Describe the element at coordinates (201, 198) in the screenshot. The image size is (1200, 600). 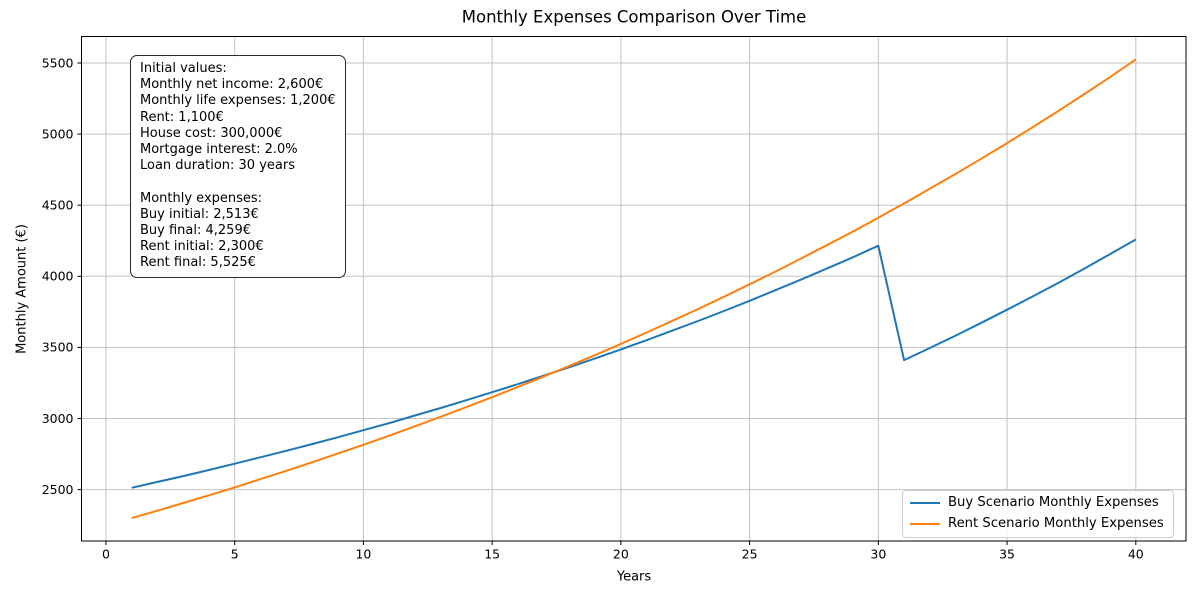
I see `annotation-line: Monthly expenses:` at that location.